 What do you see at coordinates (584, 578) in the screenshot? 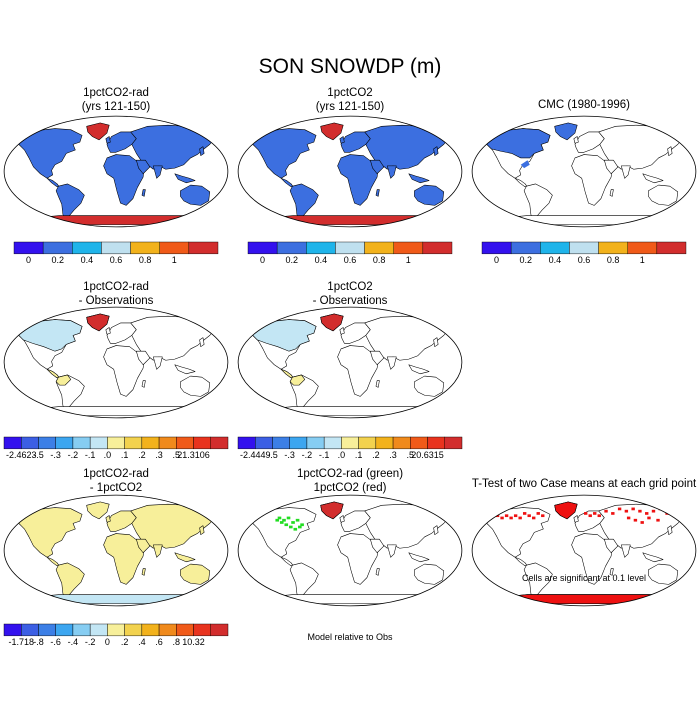
I see `panel-note: Cells are significant at 0.1 level` at bounding box center [584, 578].